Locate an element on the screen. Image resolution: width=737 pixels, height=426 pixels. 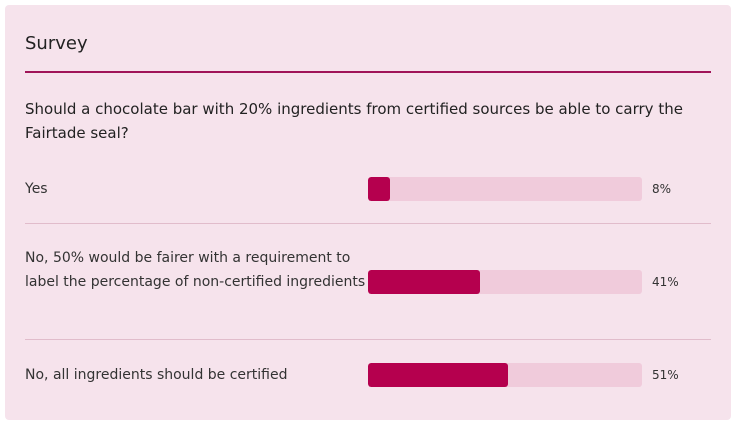
result-percent: 41% is located at coordinates (665, 282).